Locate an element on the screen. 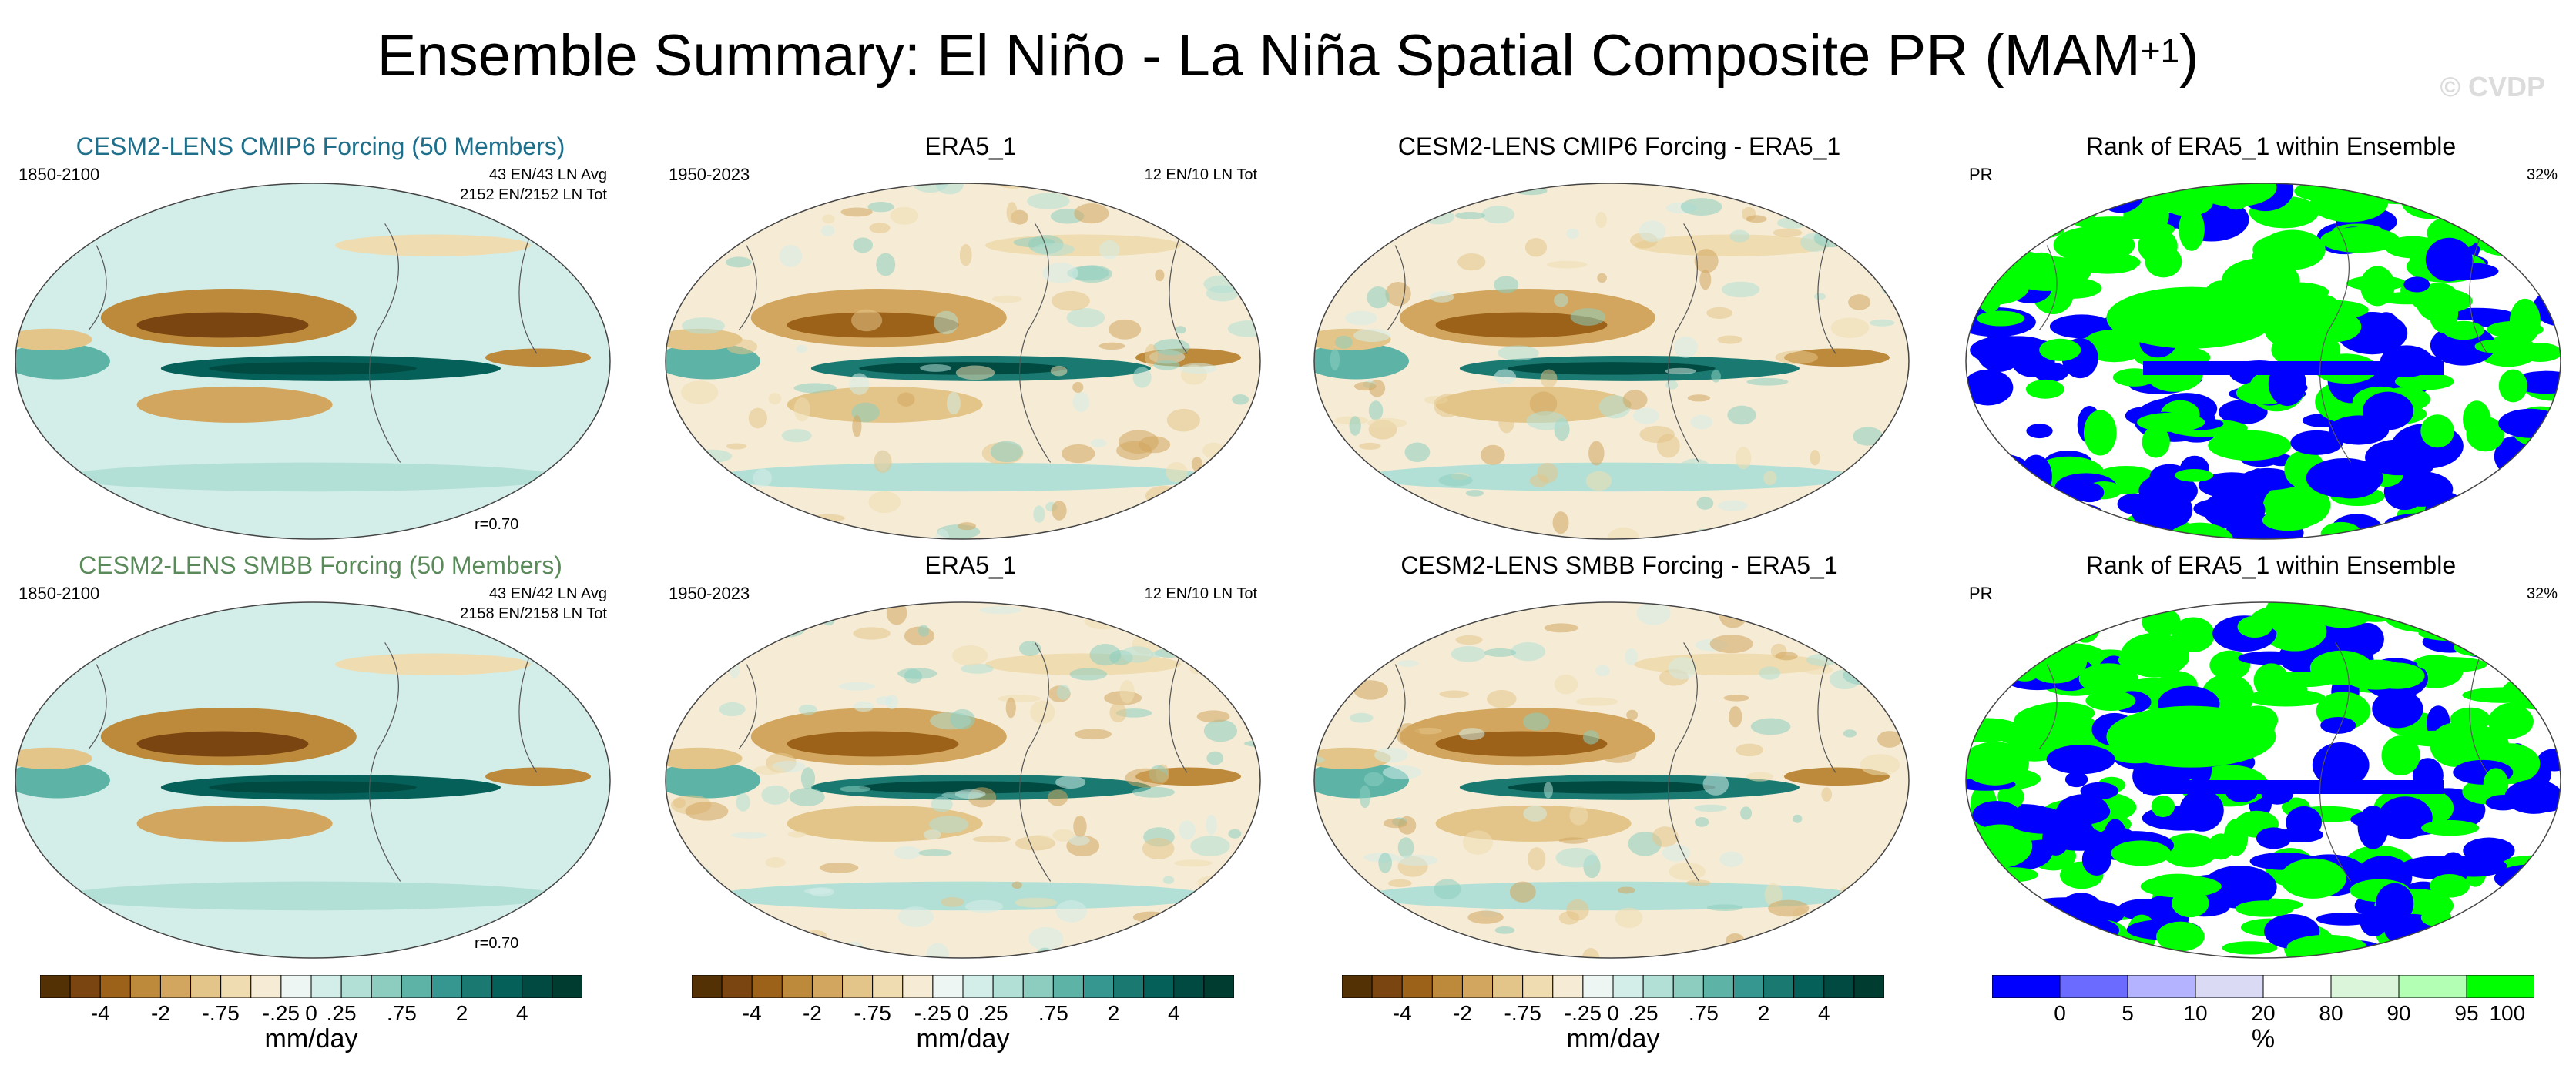  panel-period-label: 1850-2100 is located at coordinates (59, 174).